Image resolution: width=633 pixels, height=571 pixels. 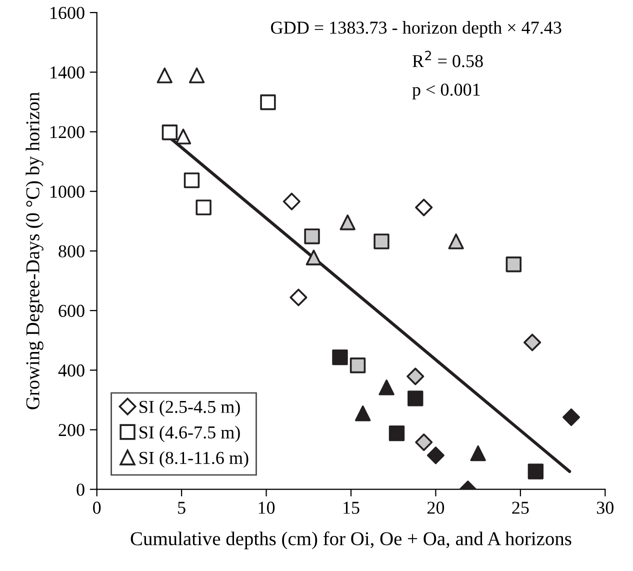 What do you see at coordinates (182, 508) in the screenshot?
I see `x-tick-label: 5` at bounding box center [182, 508].